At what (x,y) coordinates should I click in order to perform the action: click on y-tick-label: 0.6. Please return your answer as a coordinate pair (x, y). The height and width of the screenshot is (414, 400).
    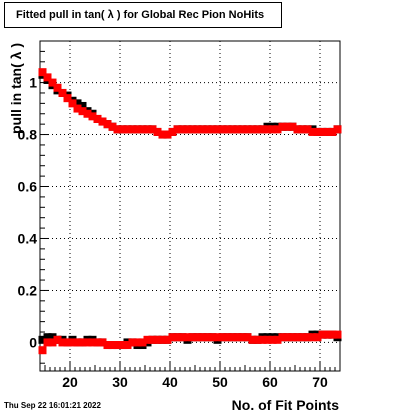
    Looking at the image, I should click on (28, 187).